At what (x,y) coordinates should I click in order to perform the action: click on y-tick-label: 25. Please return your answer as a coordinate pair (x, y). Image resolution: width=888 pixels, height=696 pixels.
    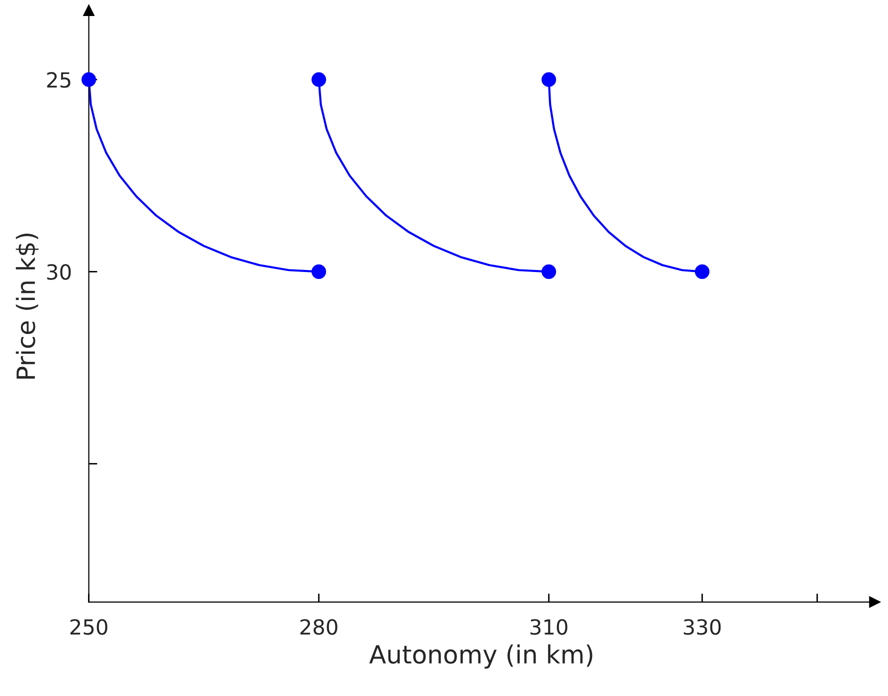
    Looking at the image, I should click on (58, 80).